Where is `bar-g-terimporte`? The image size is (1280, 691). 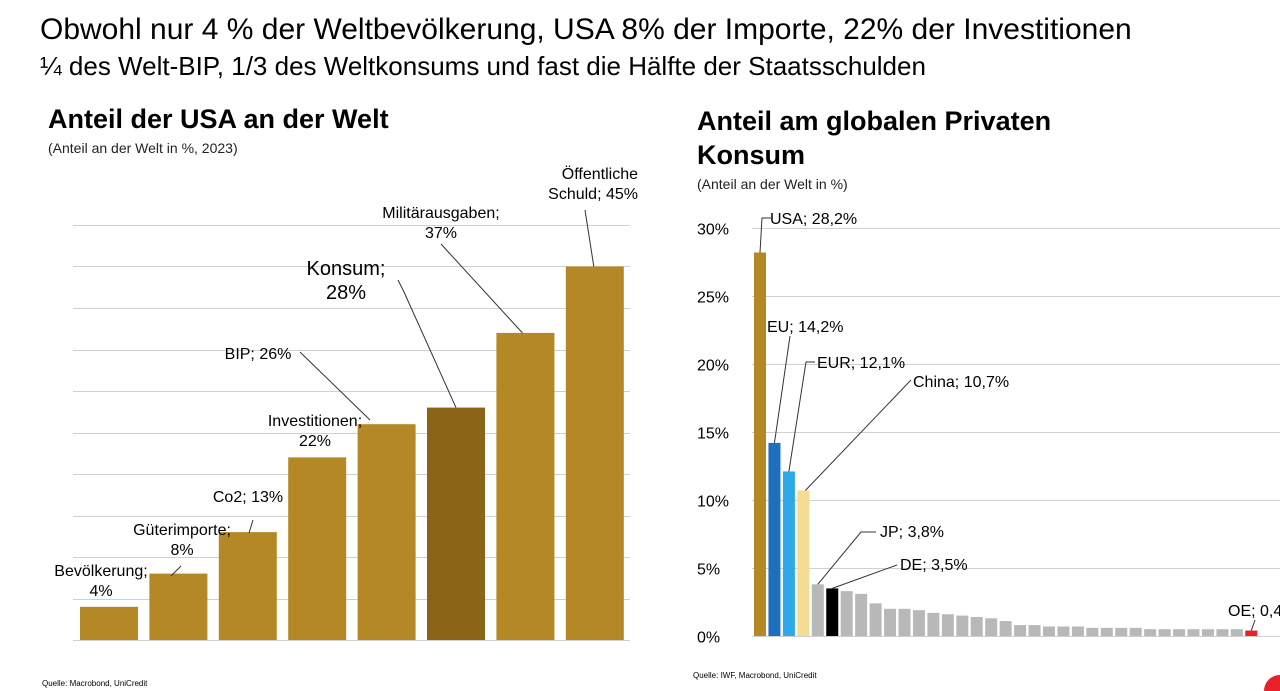 bar-g-terimporte is located at coordinates (178, 606).